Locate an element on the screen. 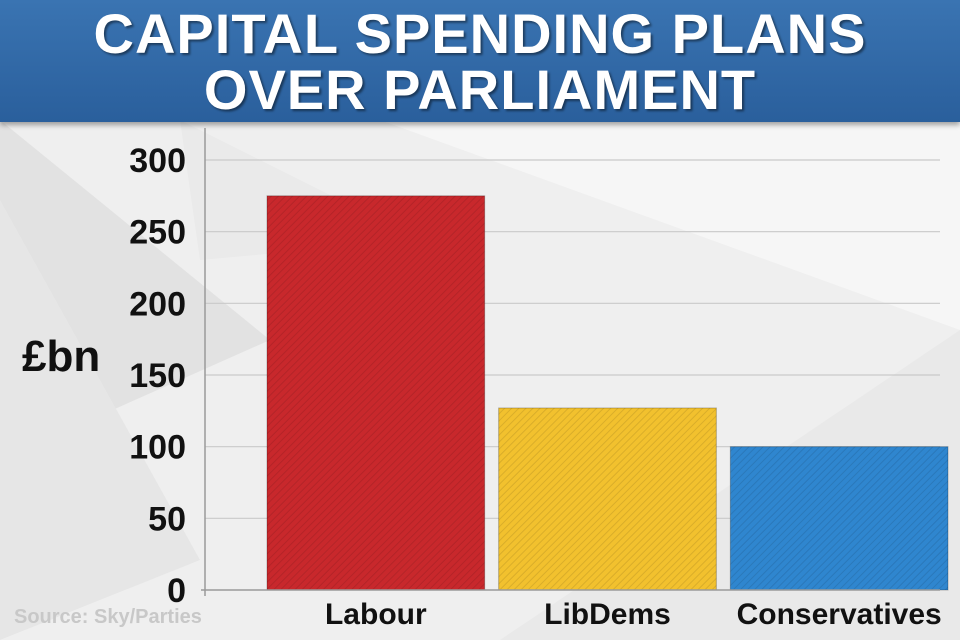 The height and width of the screenshot is (640, 960). y-tick-label: 300 is located at coordinates (157, 161).